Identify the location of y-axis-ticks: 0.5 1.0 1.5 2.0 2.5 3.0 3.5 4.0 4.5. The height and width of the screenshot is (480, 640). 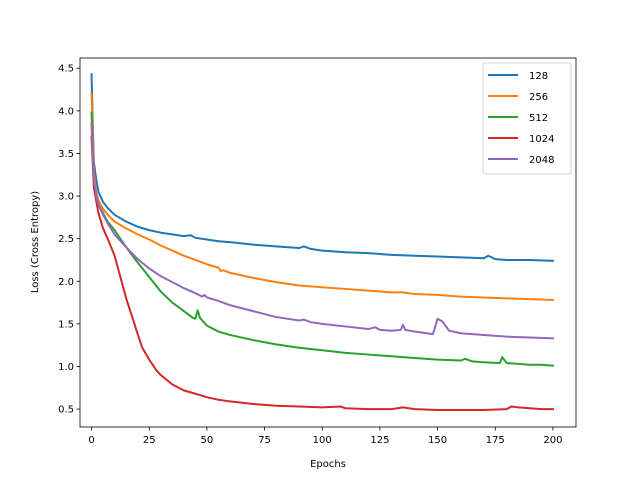
(69, 240).